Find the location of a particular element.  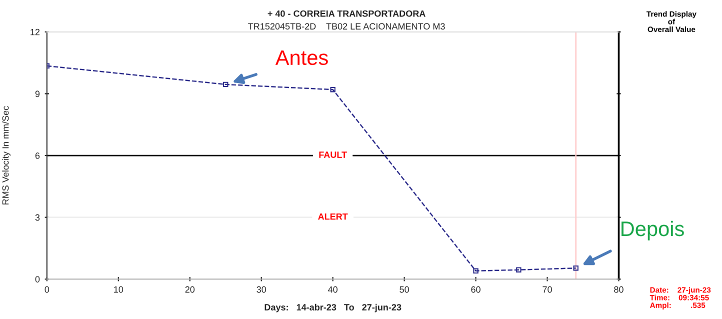

x-tick-label: 30 is located at coordinates (261, 289).